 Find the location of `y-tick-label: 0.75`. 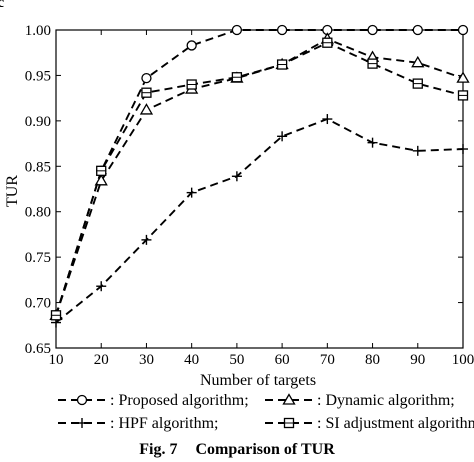

y-tick-label: 0.75 is located at coordinates (38, 258).